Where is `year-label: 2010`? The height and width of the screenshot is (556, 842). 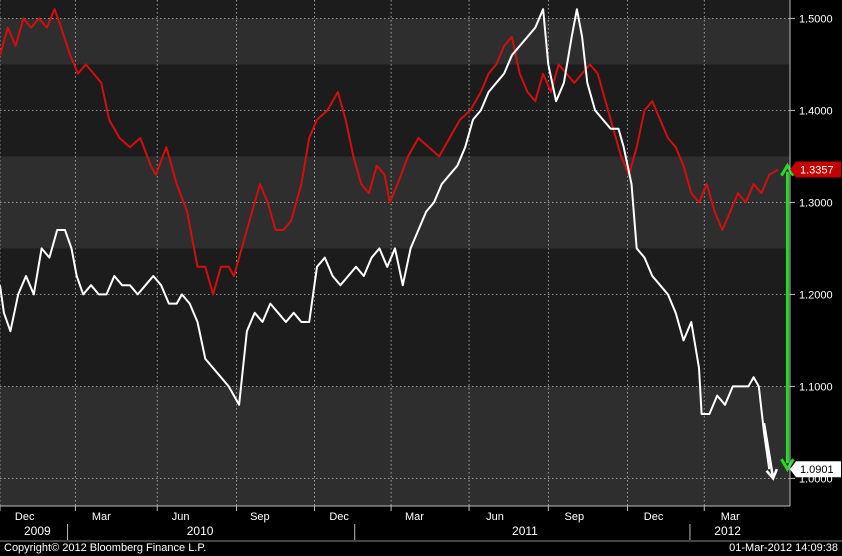
year-label: 2010 is located at coordinates (200, 531).